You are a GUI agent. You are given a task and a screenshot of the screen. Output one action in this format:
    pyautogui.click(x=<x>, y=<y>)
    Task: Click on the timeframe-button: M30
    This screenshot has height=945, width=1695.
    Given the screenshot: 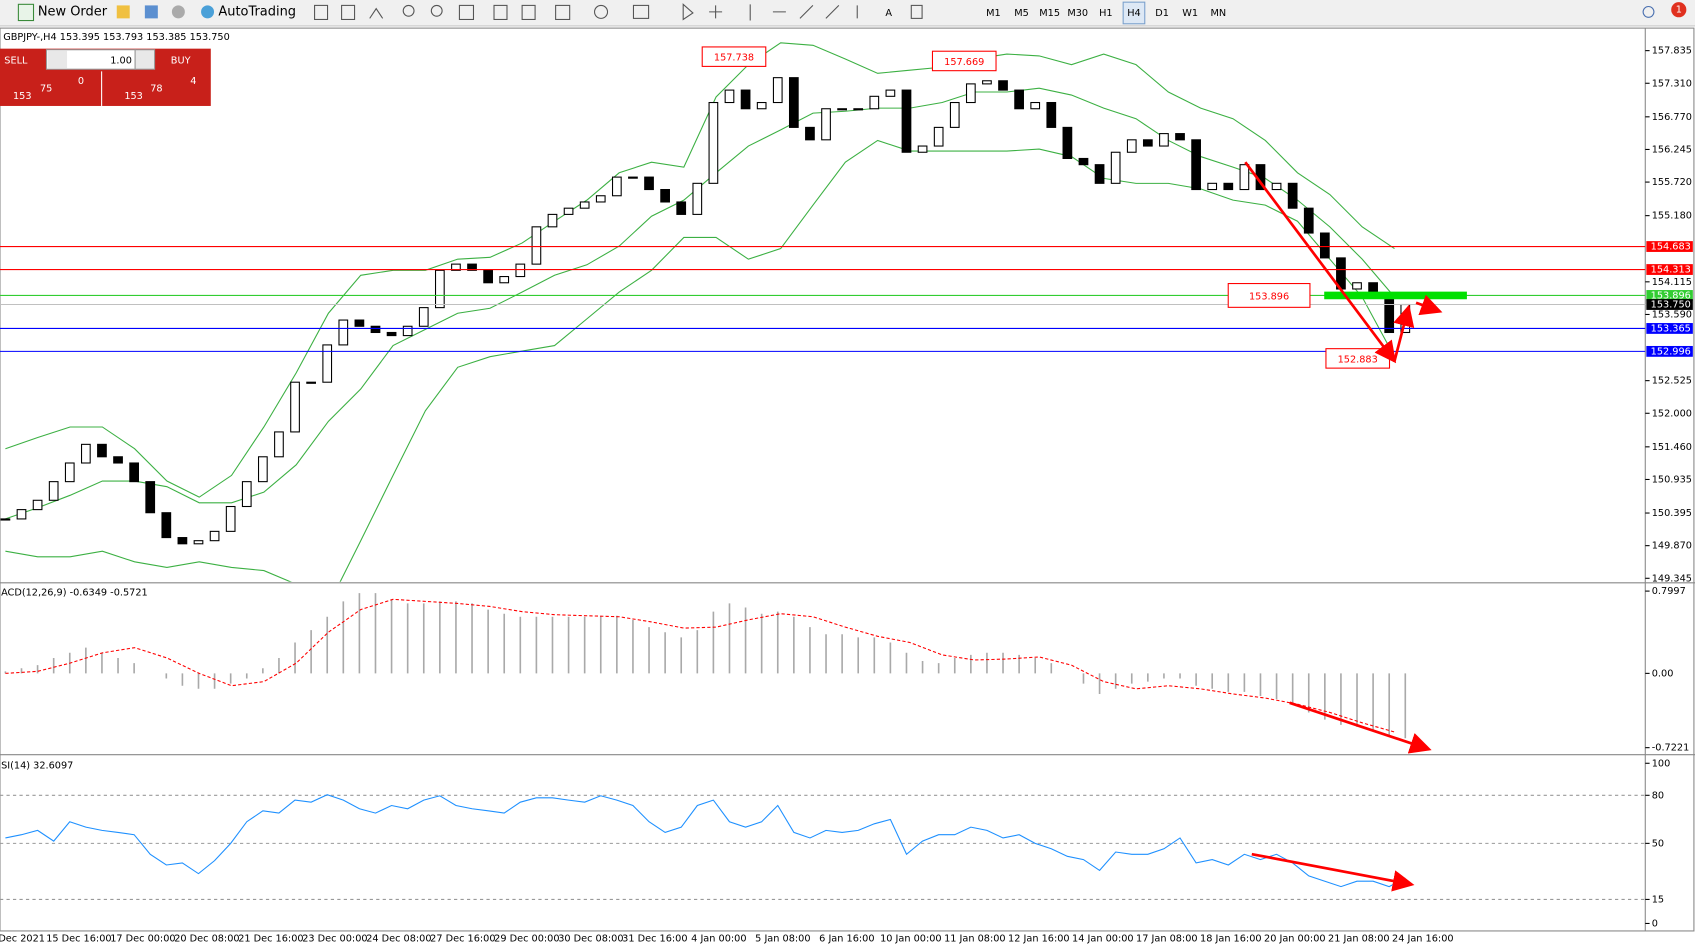 What is the action you would take?
    pyautogui.click(x=1077, y=13)
    